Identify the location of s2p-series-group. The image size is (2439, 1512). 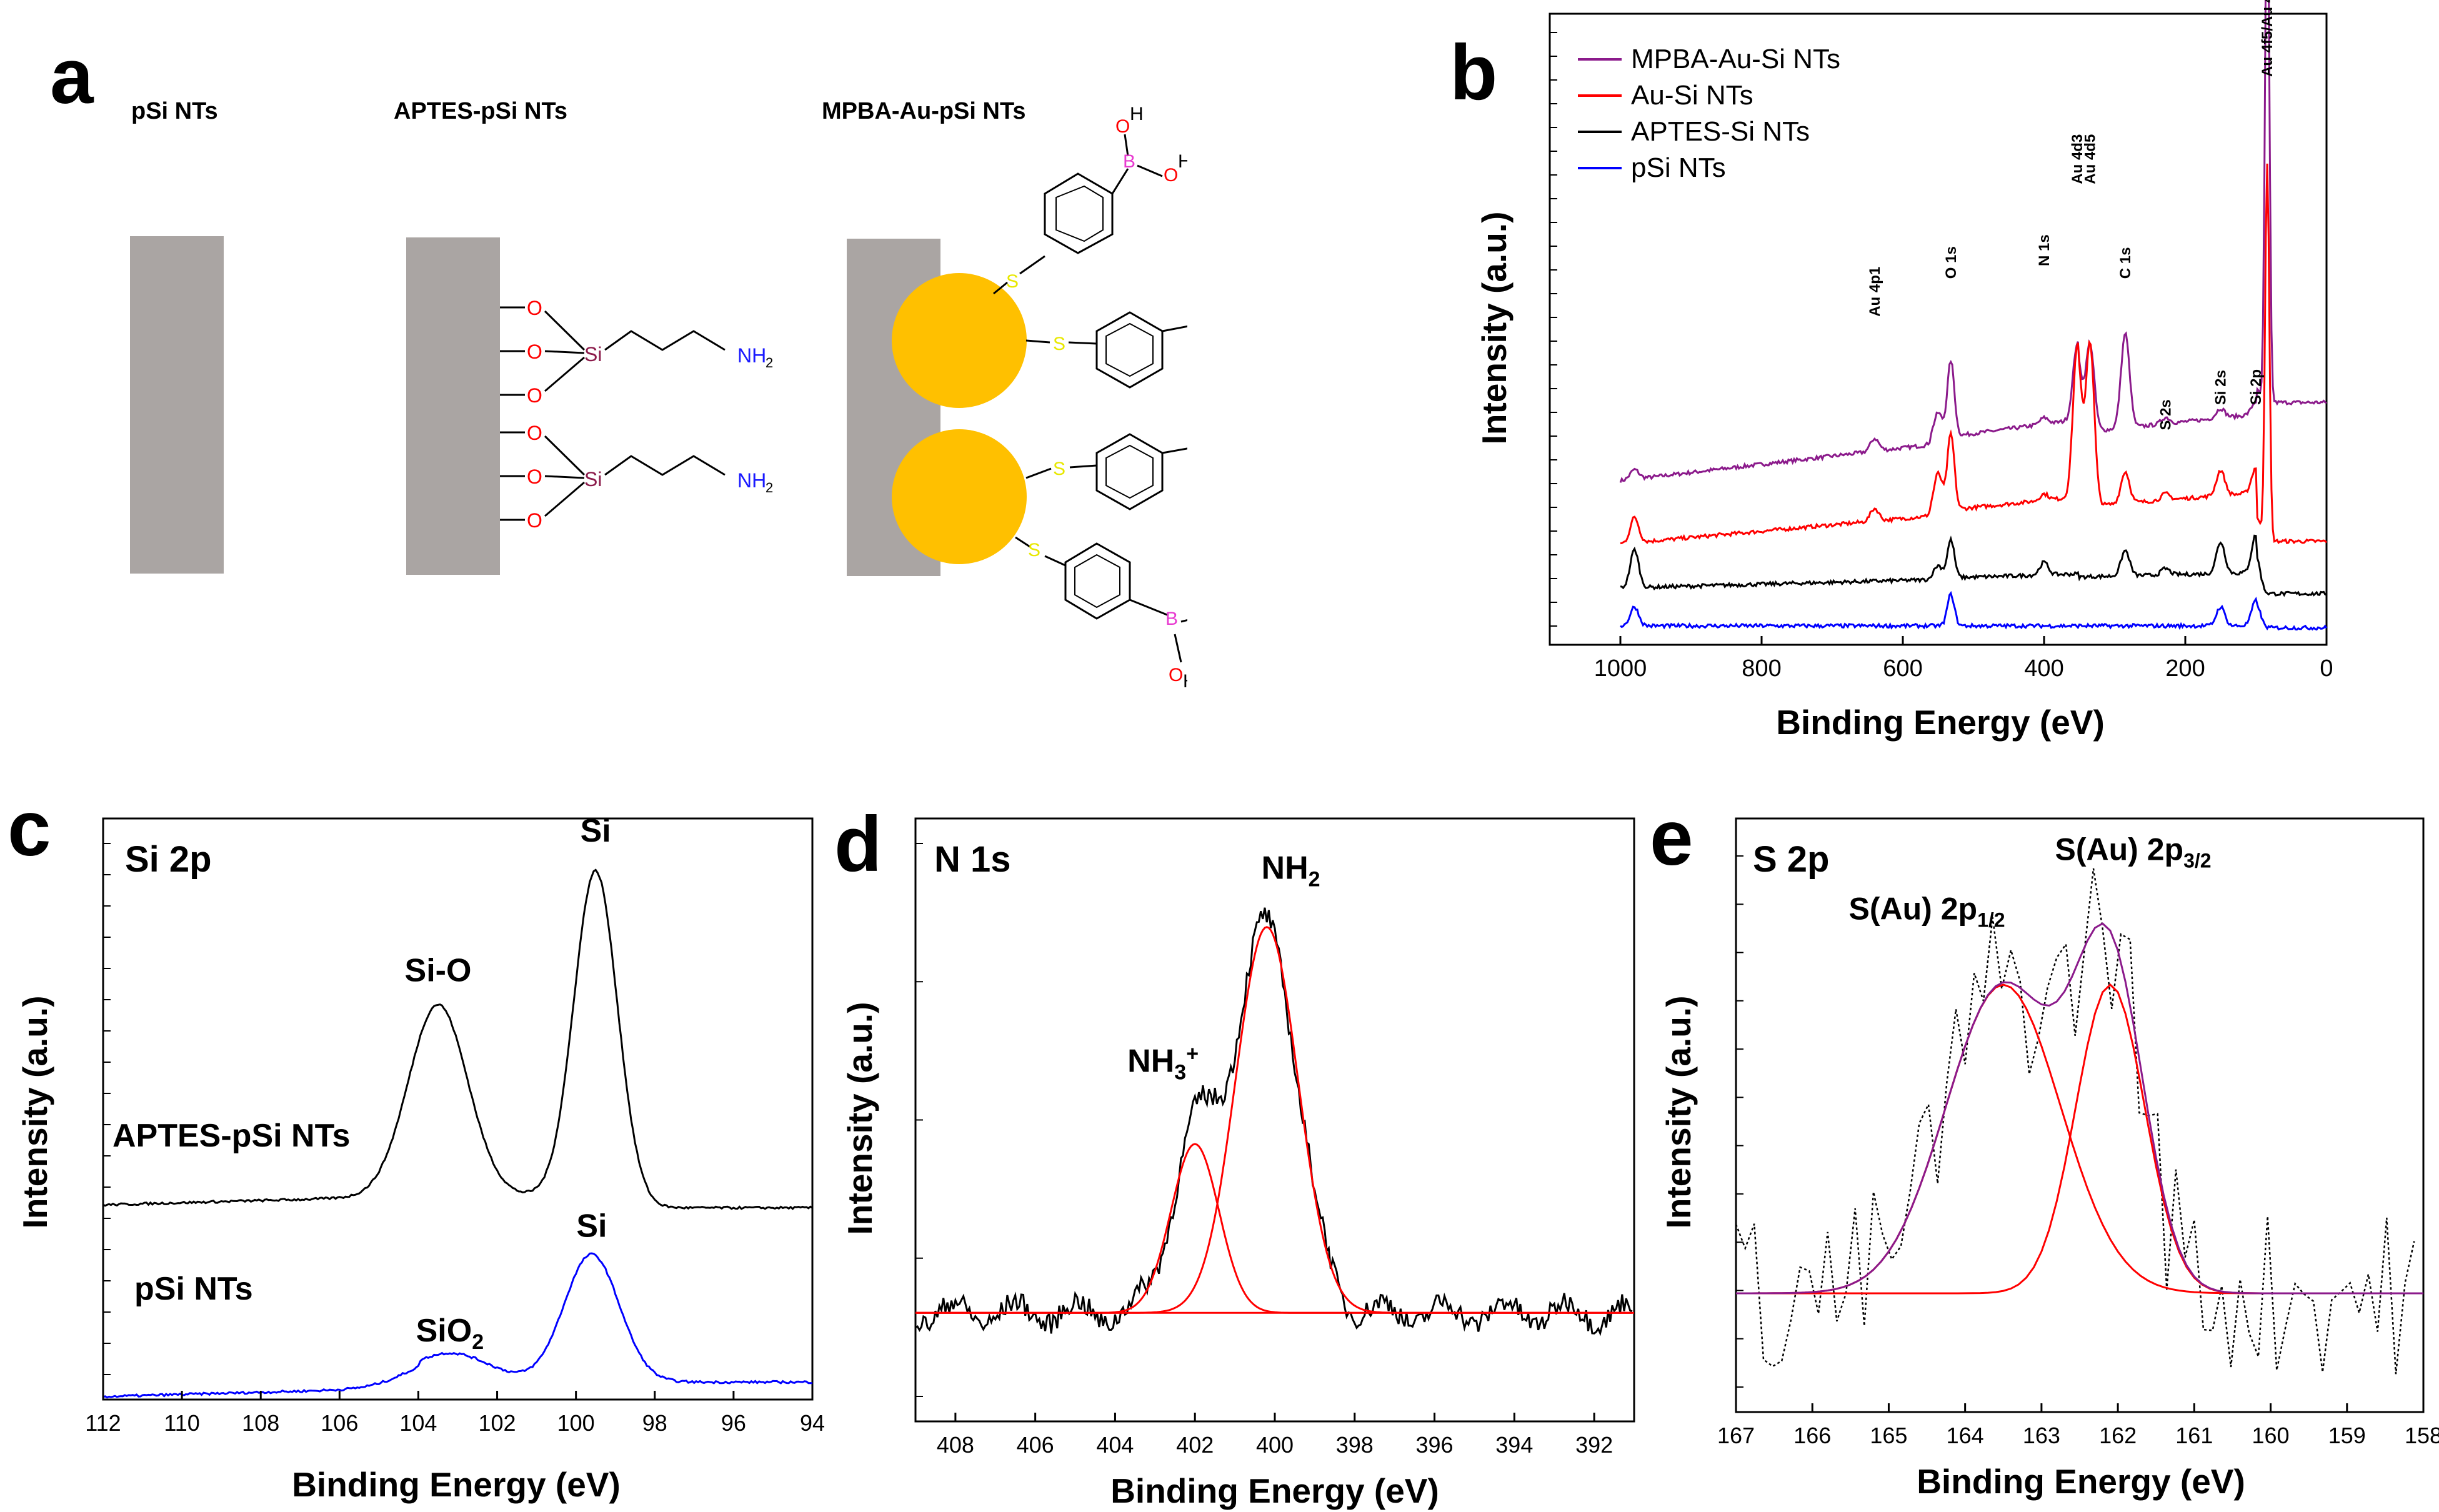
(2079, 1121).